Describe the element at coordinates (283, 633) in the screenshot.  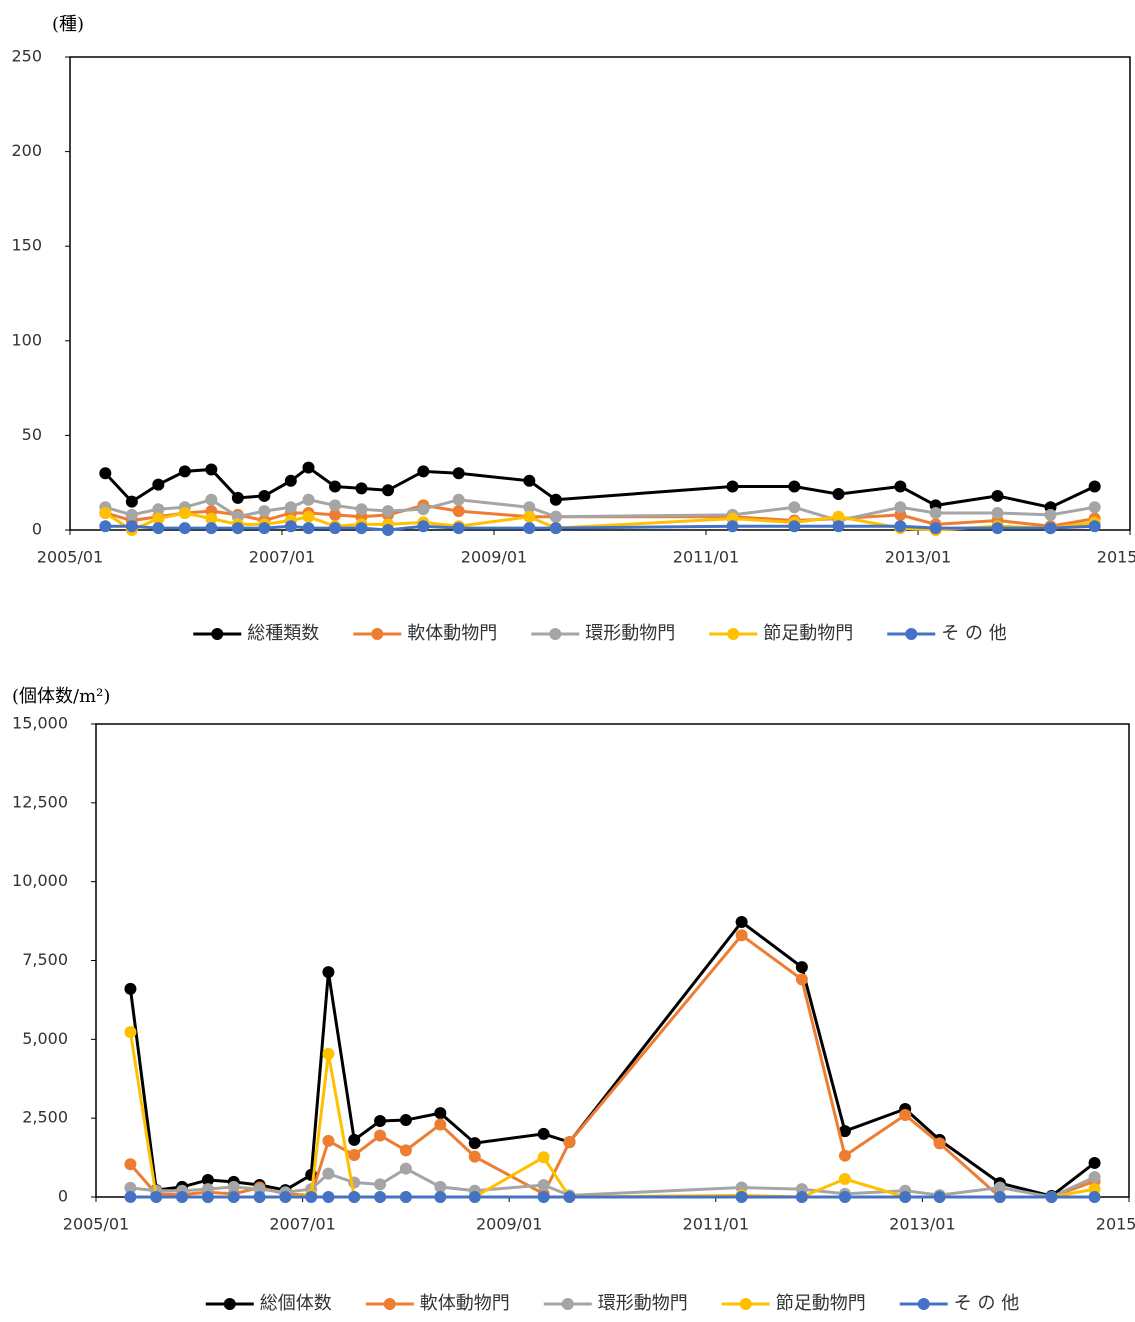
I see `legend-label: 総種類数` at that location.